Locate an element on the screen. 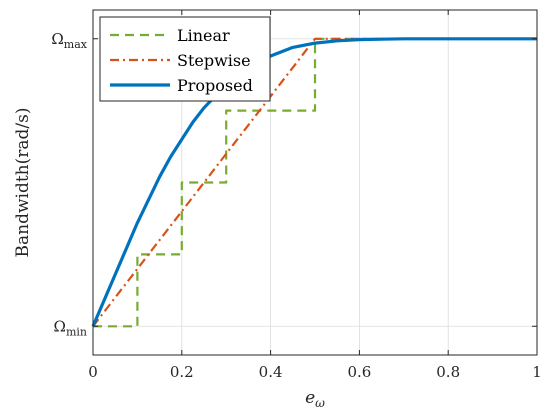  legend-label-linear: Linear is located at coordinates (203, 35).